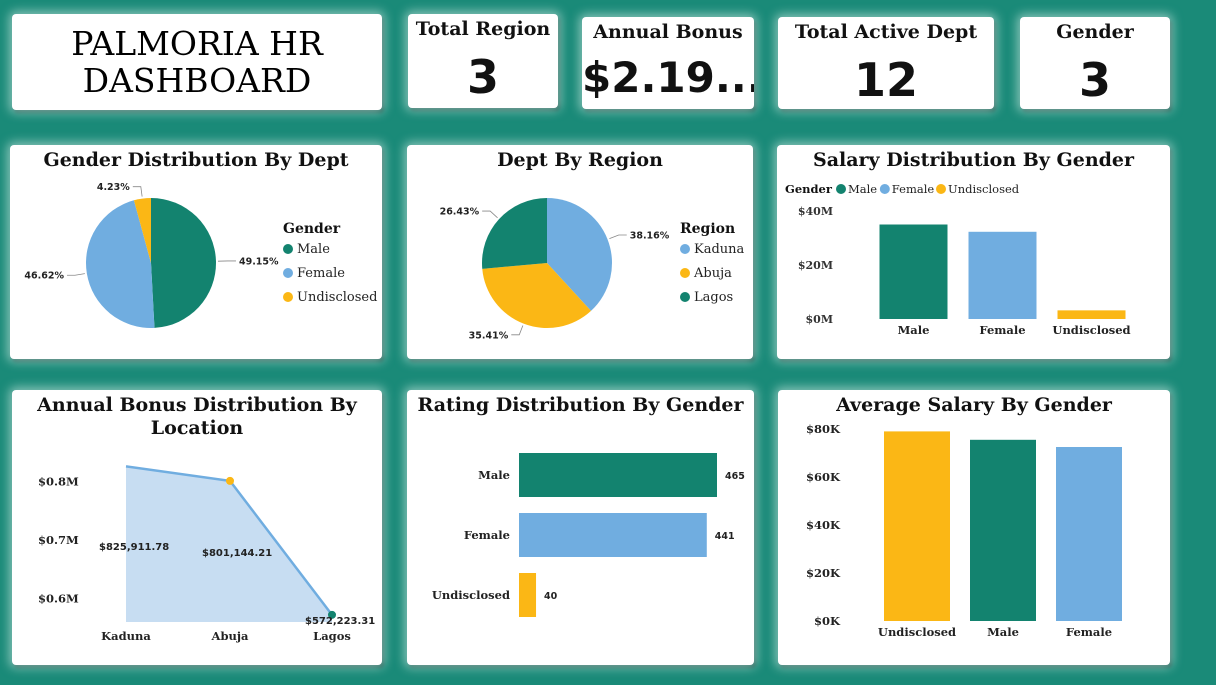 This screenshot has width=1216, height=685. What do you see at coordinates (537, 295) in the screenshot?
I see `pie-slice-abuja` at bounding box center [537, 295].